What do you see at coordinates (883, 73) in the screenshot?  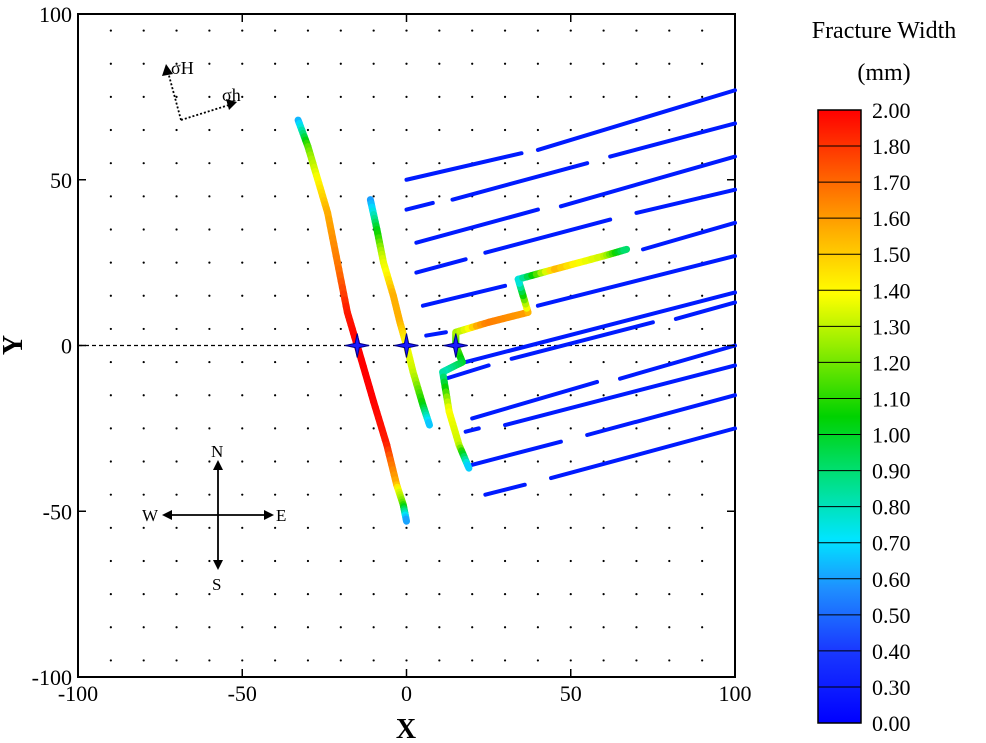 I see `colorbar-title-line2: (mm)` at bounding box center [883, 73].